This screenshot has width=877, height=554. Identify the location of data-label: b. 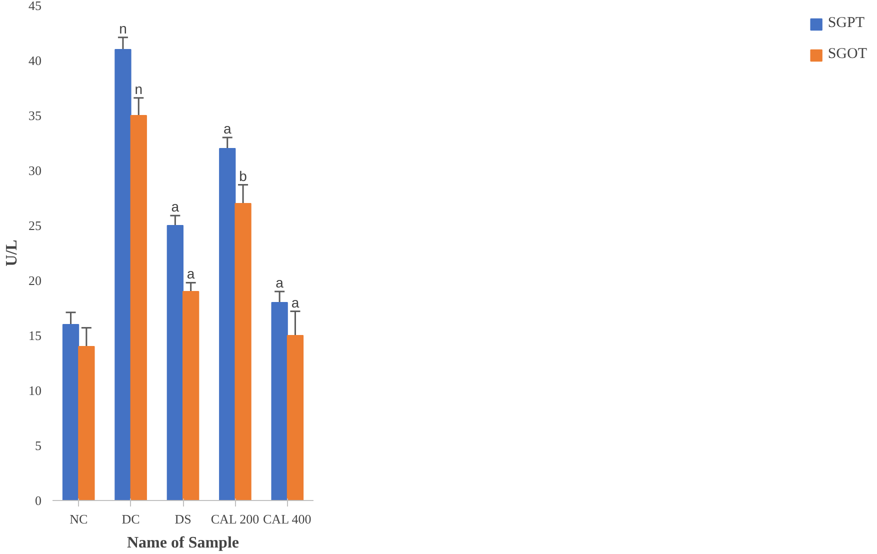
(243, 176).